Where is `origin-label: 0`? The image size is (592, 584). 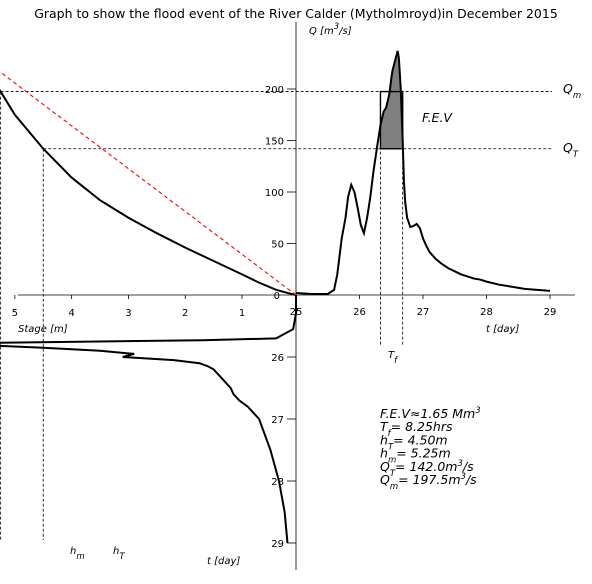
origin-label: 0 is located at coordinates (277, 296).